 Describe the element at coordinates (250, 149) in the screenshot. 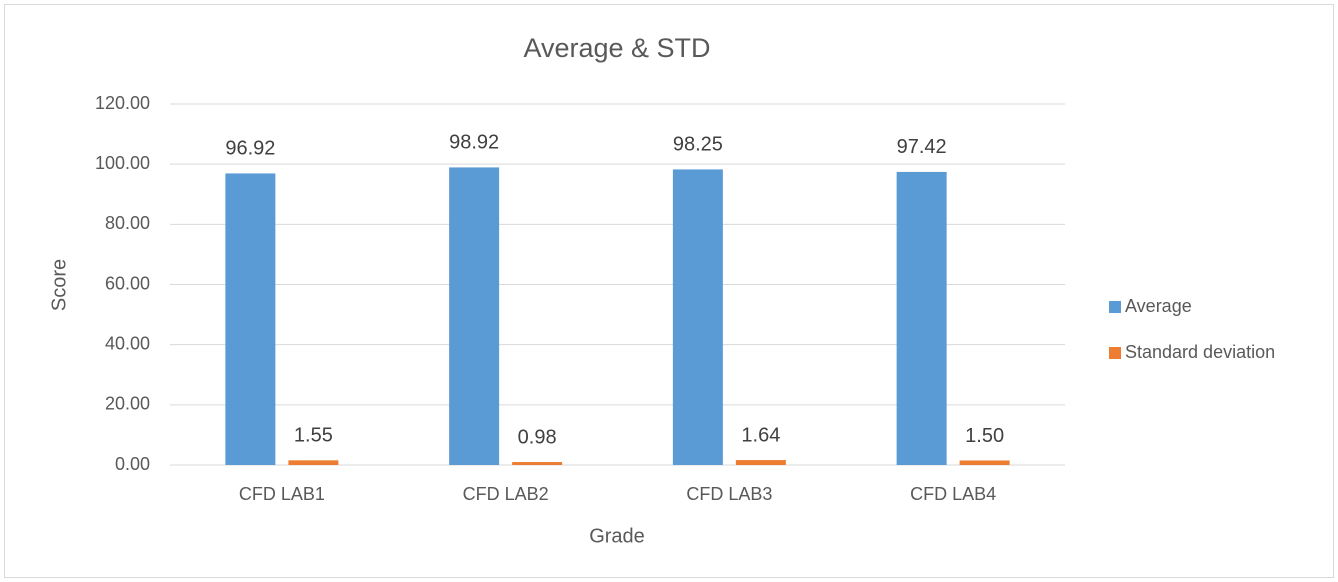

I see `data-label: 96.92` at that location.